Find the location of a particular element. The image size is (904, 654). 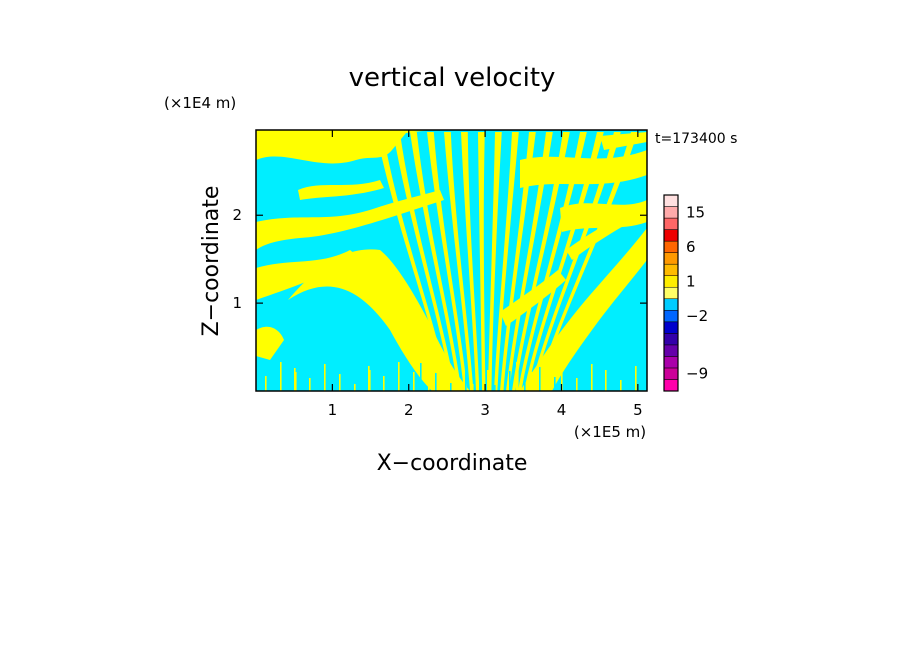

y-axis-ticks: 12 is located at coordinates (439, 259).